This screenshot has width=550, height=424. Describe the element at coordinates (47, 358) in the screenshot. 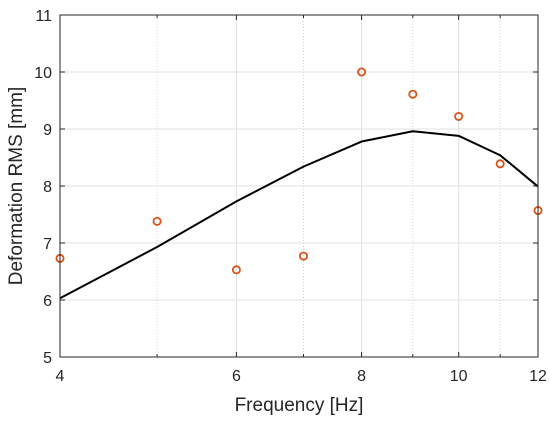

I see `y-tick-label: 5` at that location.